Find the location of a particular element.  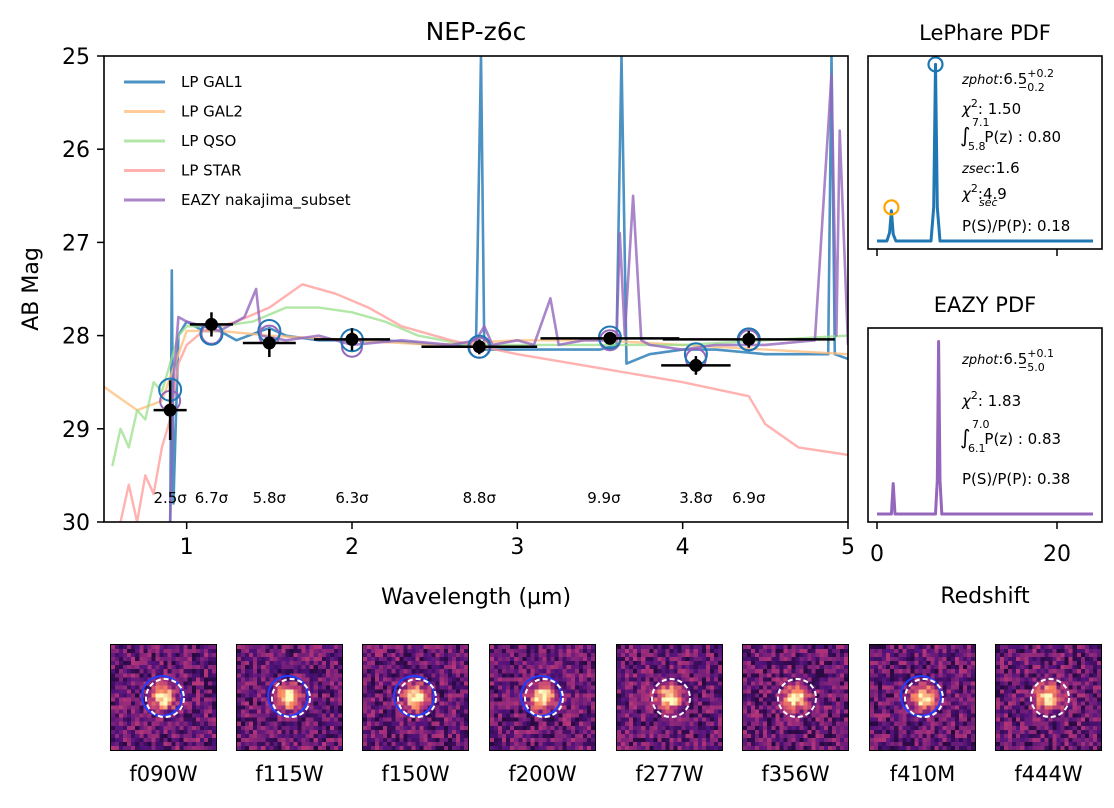

legend-label: LP STAR is located at coordinates (211, 171).